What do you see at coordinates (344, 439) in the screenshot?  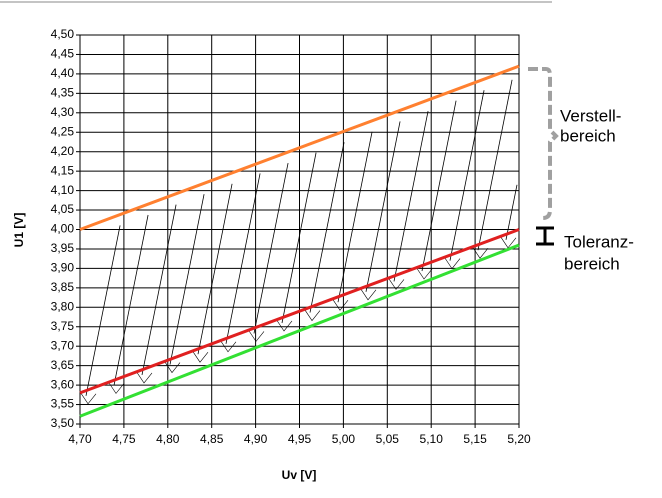 I see `x-tick-label: 5,00` at bounding box center [344, 439].